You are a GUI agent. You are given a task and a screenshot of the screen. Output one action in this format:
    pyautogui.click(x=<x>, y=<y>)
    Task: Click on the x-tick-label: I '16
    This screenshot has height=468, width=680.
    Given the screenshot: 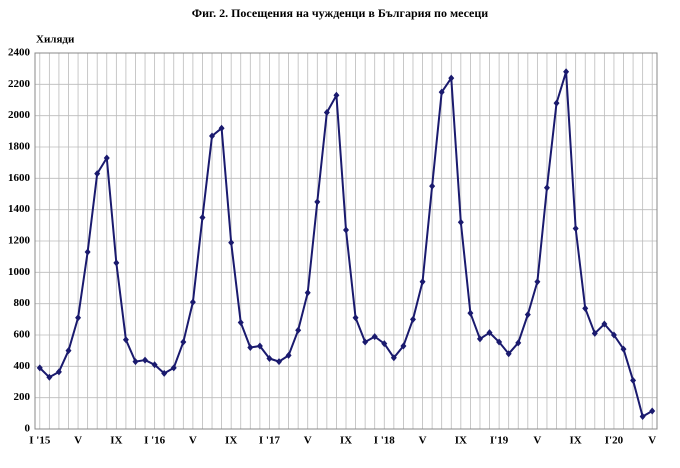 What is the action you would take?
    pyautogui.click(x=155, y=441)
    